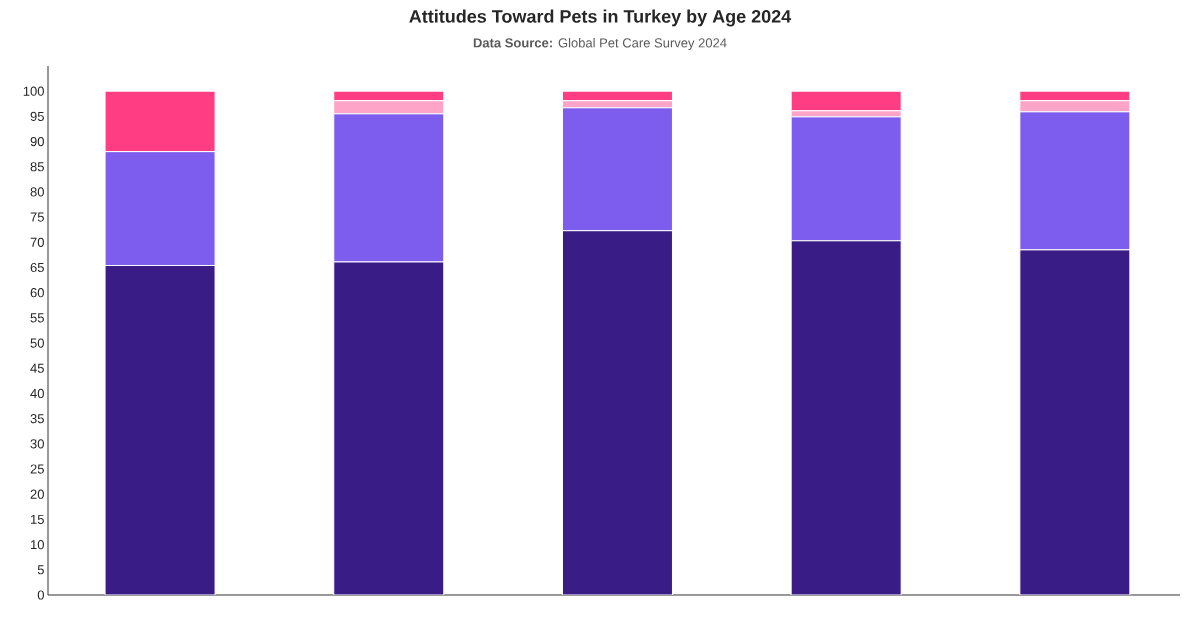 Image resolution: width=1200 pixels, height=628 pixels. Describe the element at coordinates (37, 393) in the screenshot. I see `y-tick-label: 40` at that location.